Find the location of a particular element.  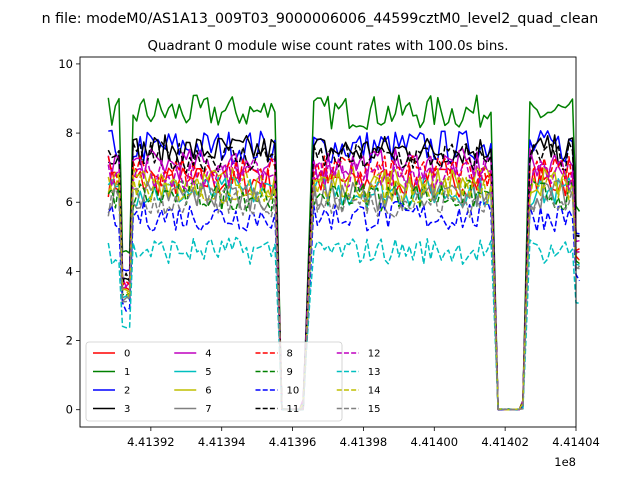

x-offset-label: 1e8 is located at coordinates (565, 462).